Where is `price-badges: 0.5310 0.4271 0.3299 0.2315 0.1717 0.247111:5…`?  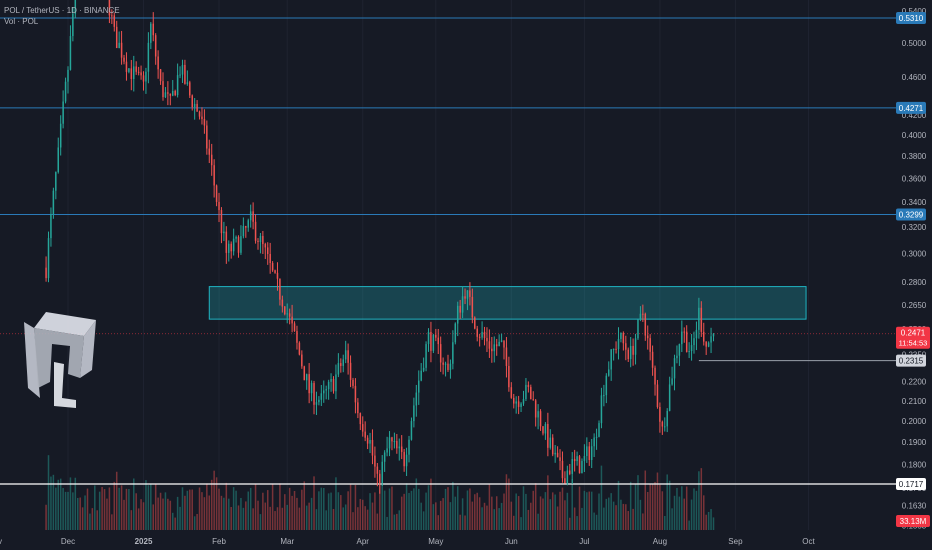 price-badges: 0.5310 0.4271 0.3299 0.2315 0.1717 0.247111:5… is located at coordinates (913, 269).